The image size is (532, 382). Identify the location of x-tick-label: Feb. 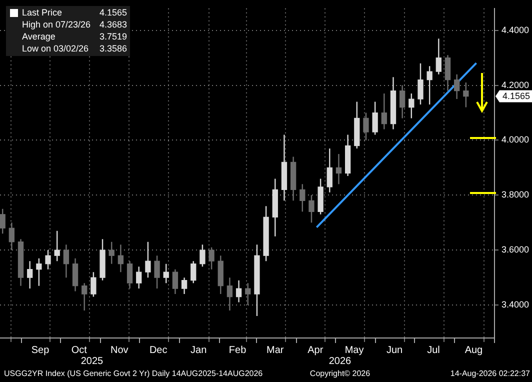
(237, 350).